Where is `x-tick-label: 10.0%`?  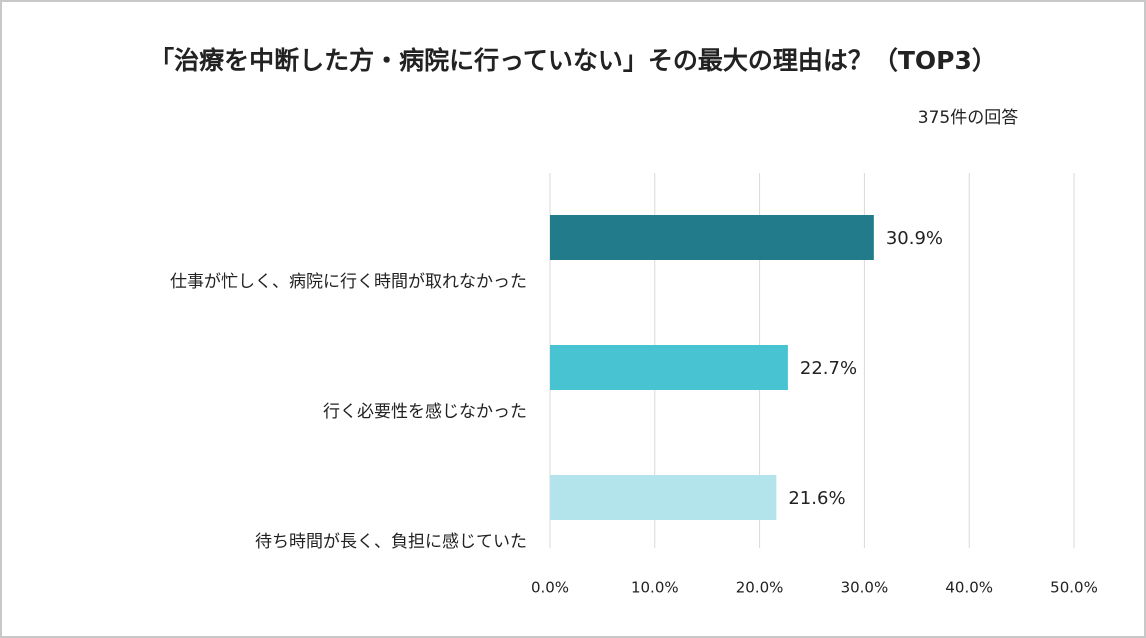
x-tick-label: 10.0% is located at coordinates (655, 588).